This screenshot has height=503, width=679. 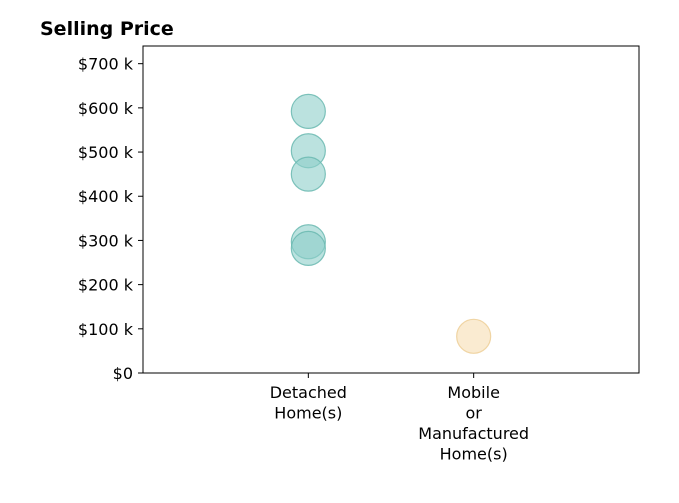 What do you see at coordinates (106, 64) in the screenshot?
I see `y-tick-label: $700 k` at bounding box center [106, 64].